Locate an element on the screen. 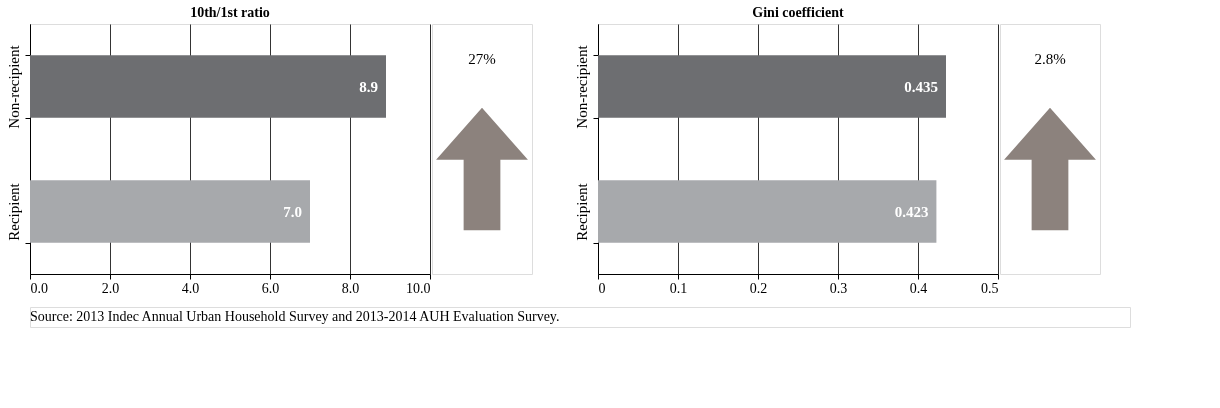 The width and height of the screenshot is (1220, 408). chart-title: 10th/1st ratio is located at coordinates (230, 12).